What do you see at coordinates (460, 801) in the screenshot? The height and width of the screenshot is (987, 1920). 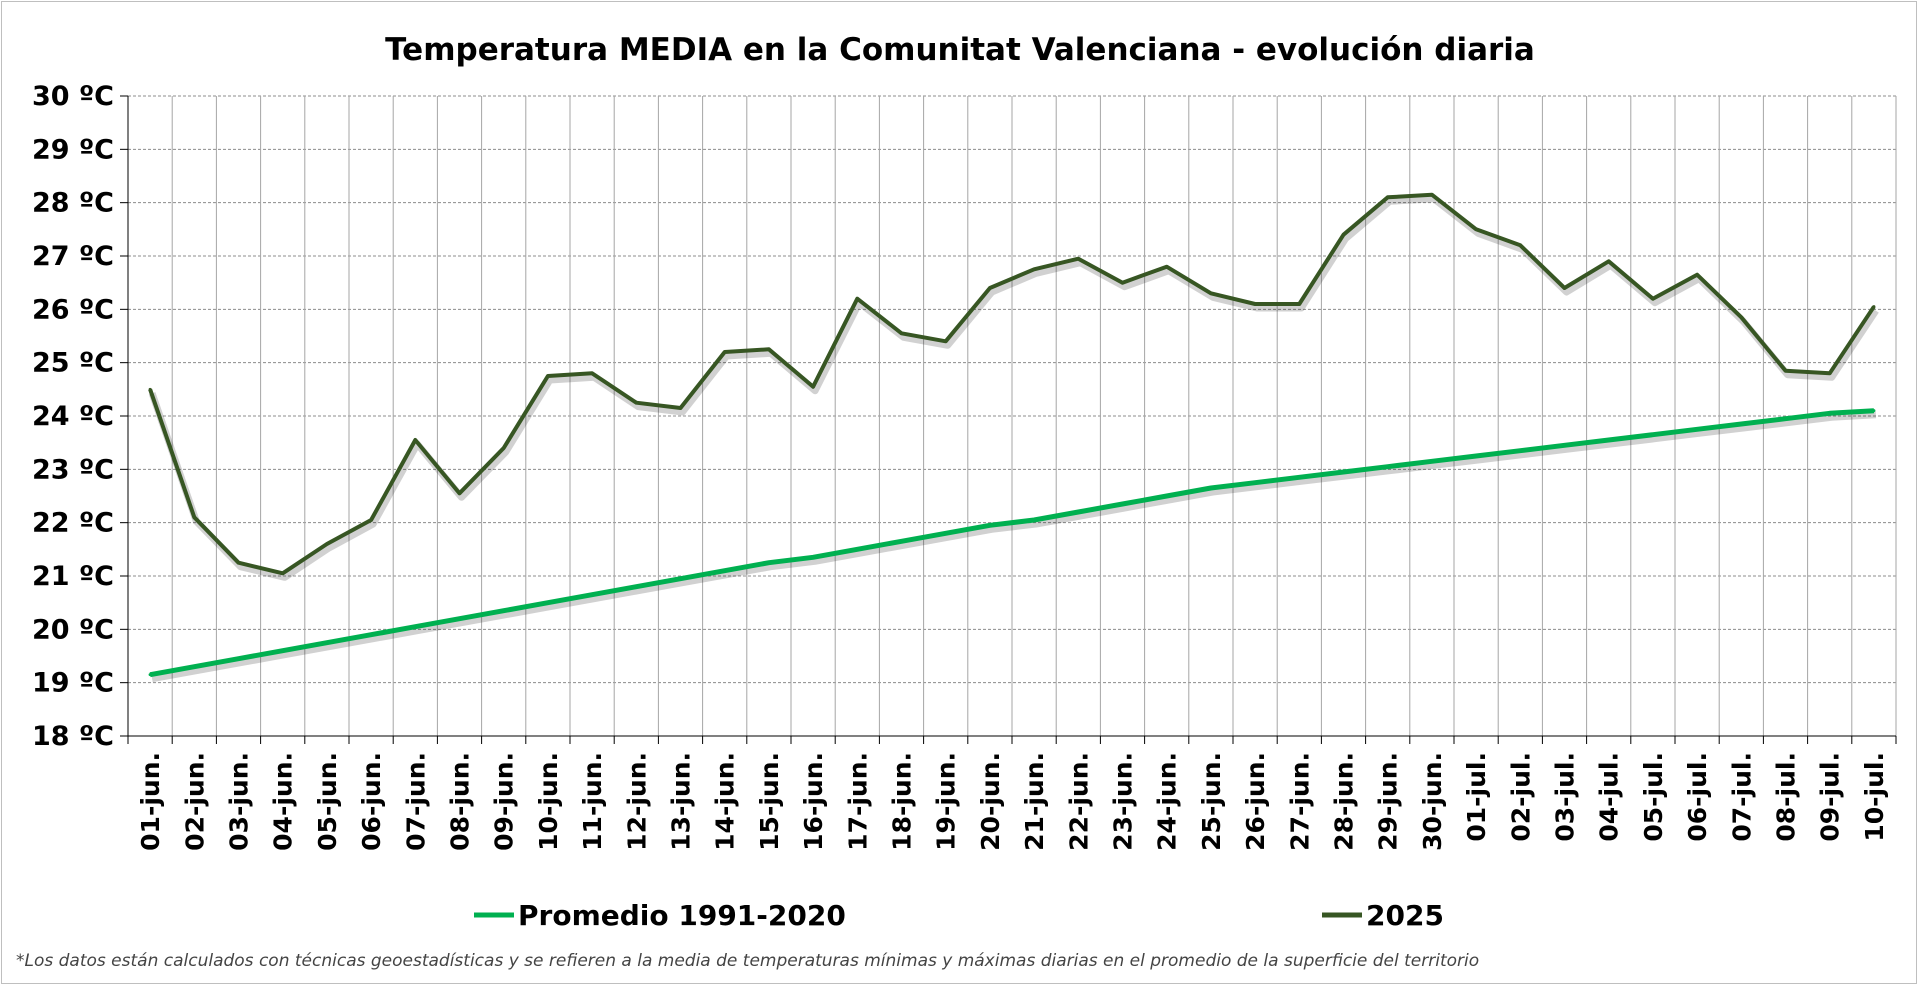 I see `x-tick-label: 08-jun.` at bounding box center [460, 801].